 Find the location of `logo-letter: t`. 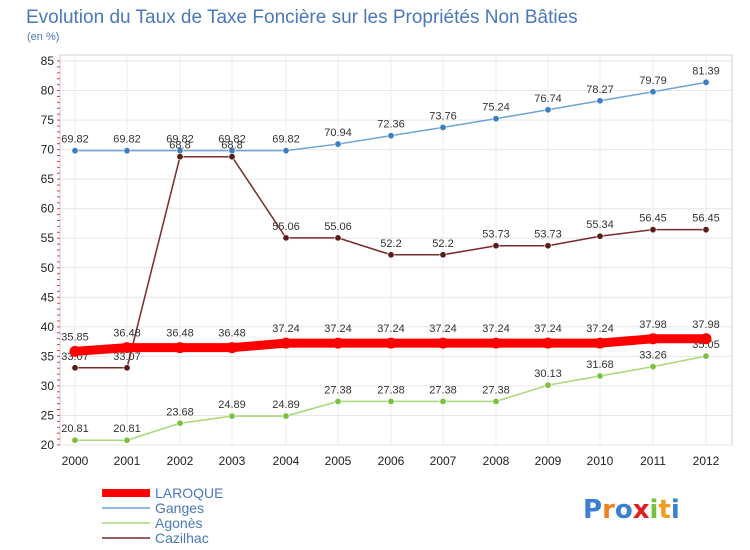

logo-letter: t is located at coordinates (664, 510).